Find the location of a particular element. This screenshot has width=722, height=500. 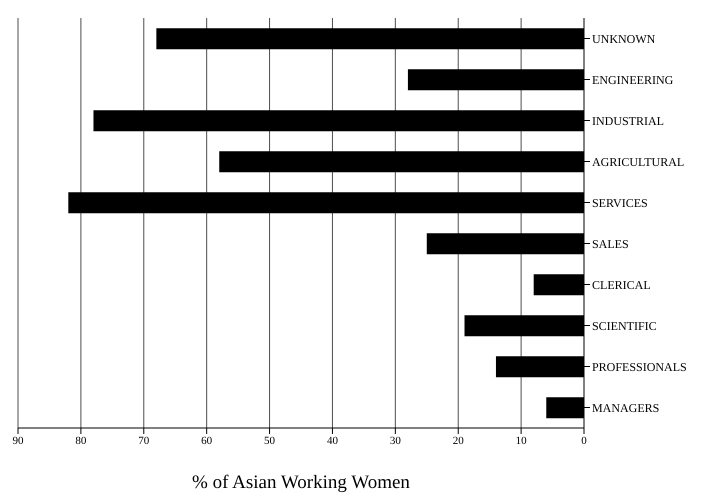

x-tick-label: 70 is located at coordinates (144, 440).